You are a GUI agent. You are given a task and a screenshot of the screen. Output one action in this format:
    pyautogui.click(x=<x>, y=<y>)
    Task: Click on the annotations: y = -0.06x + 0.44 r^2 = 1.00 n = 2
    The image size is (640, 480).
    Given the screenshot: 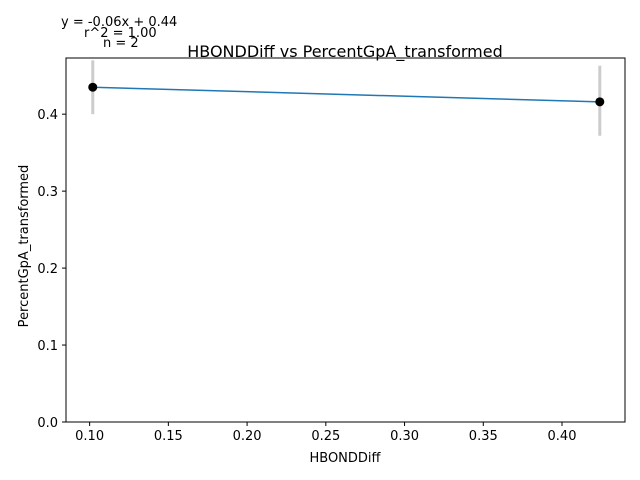 What is the action you would take?
    pyautogui.click(x=119, y=33)
    